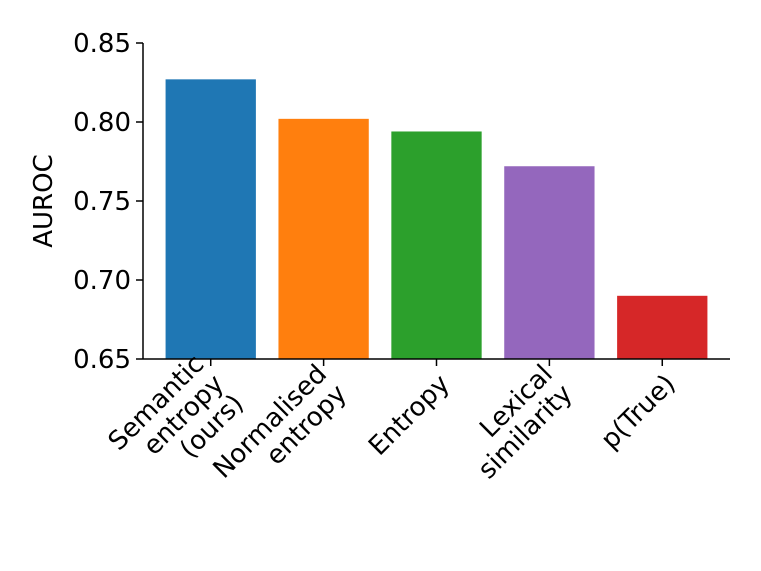  I want to click on x-tick-label-2: Entropy, so click(409, 415).